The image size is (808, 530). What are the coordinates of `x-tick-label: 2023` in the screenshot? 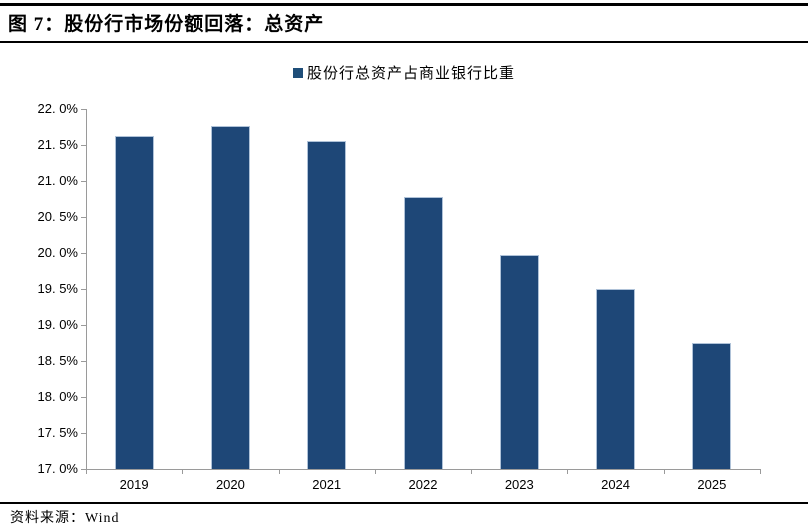 It's located at (519, 484).